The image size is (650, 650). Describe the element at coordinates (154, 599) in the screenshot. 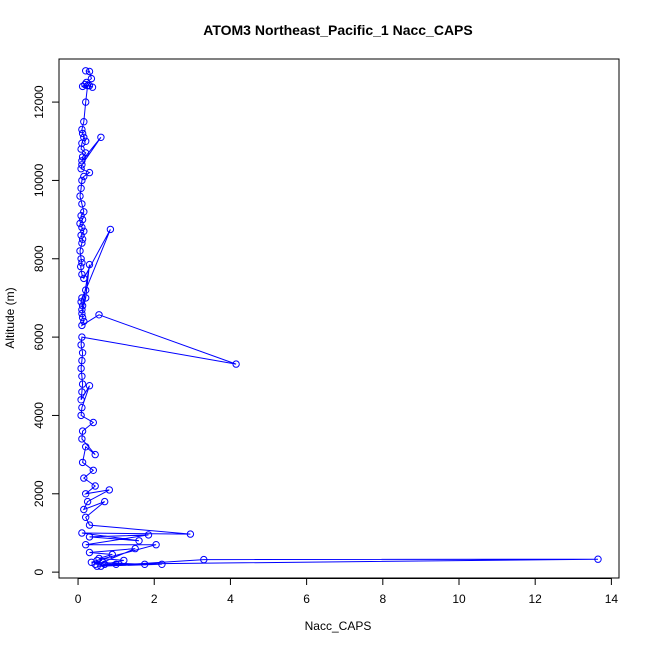

I see `x-tick-label: 2` at that location.